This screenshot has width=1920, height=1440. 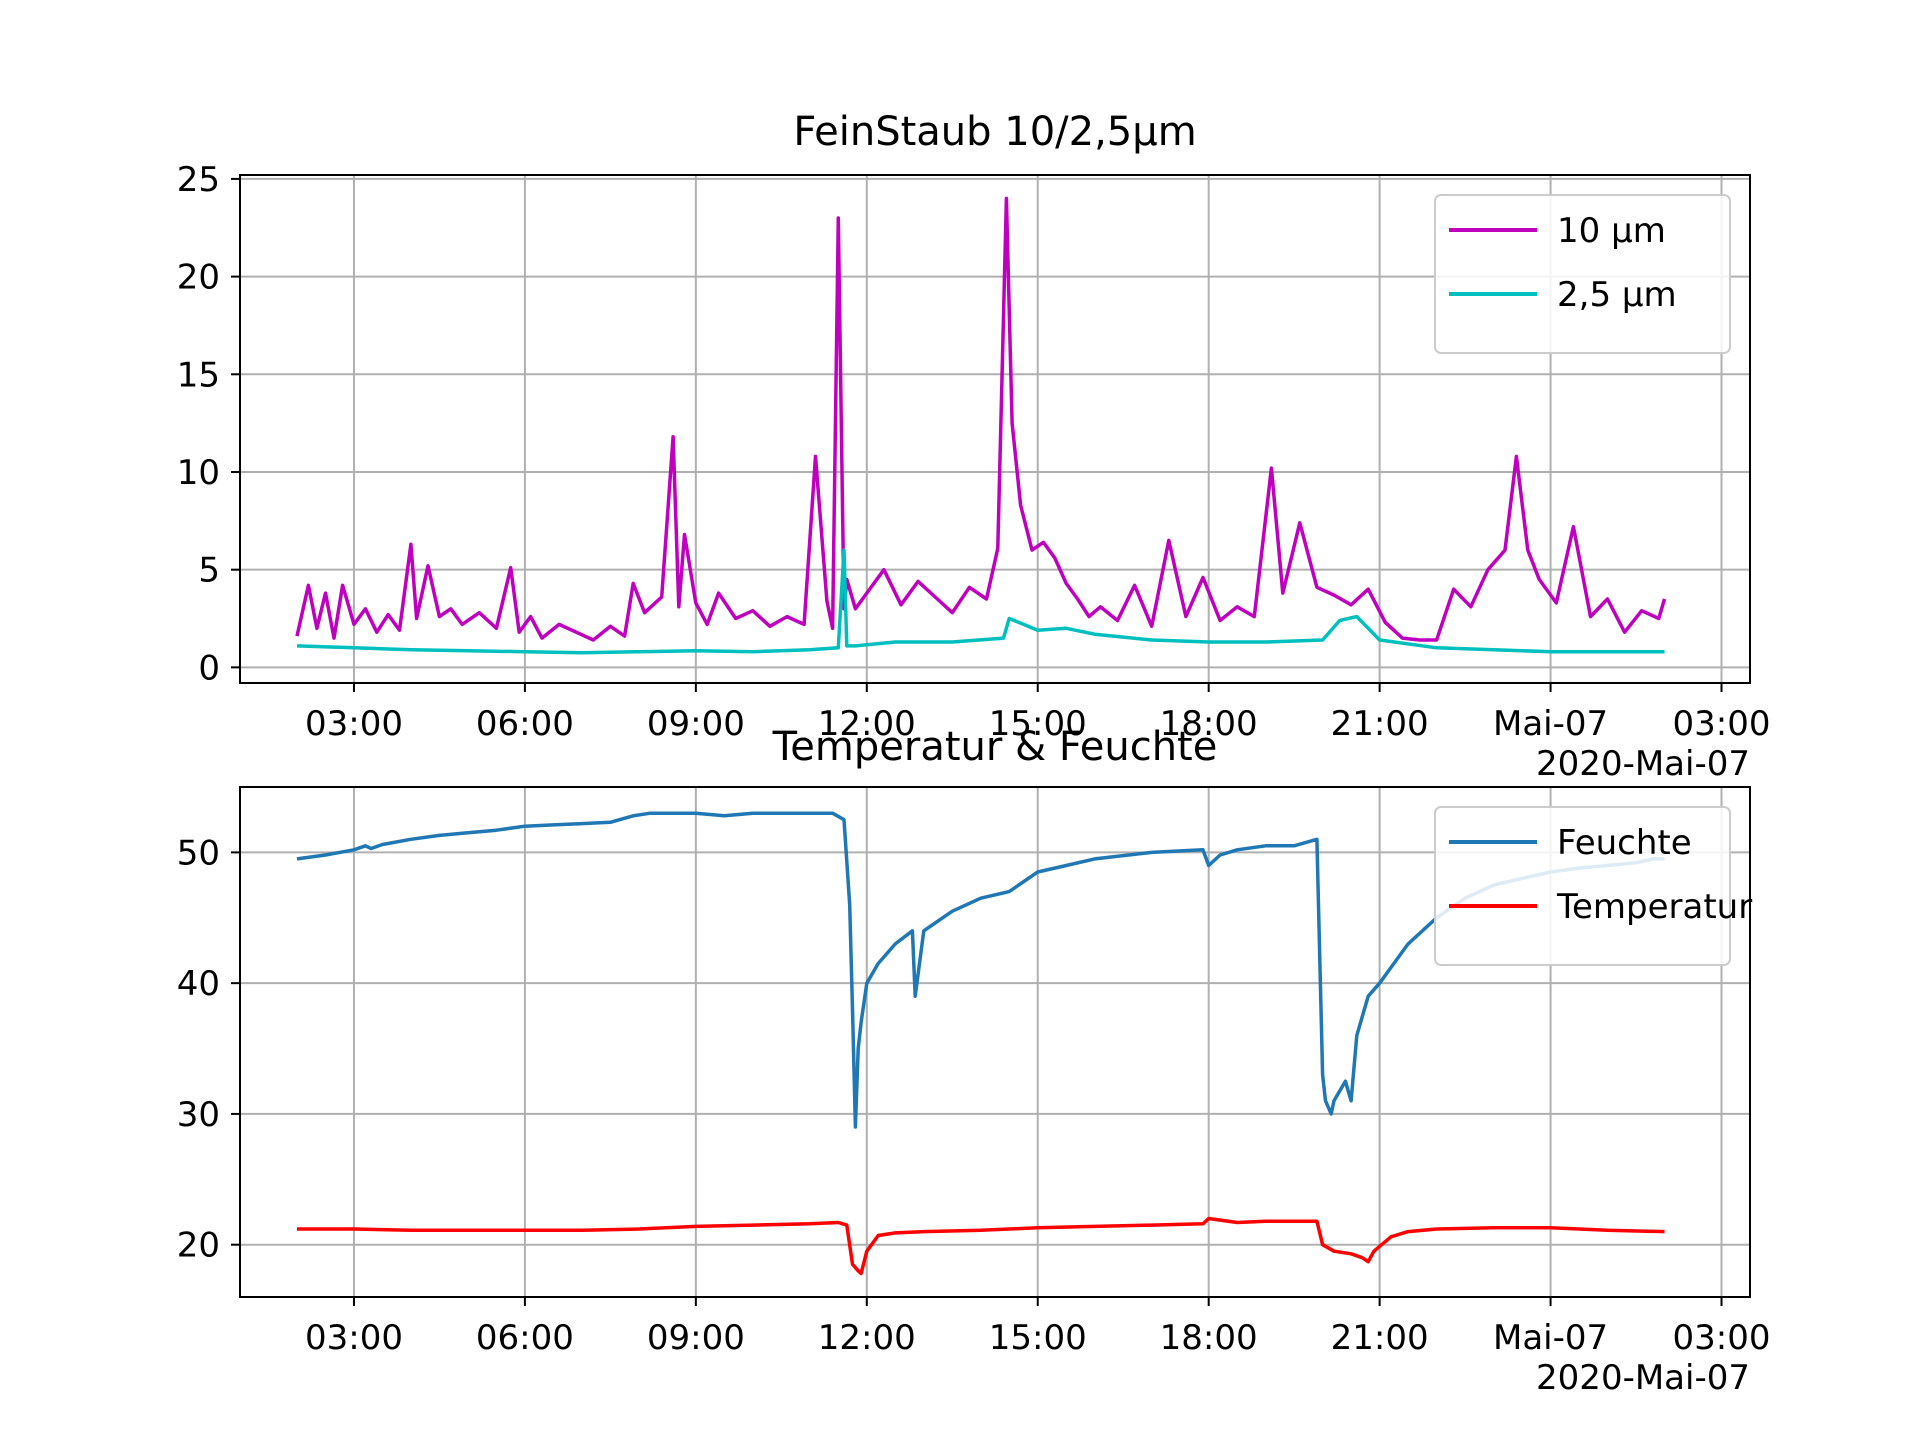 I want to click on y-tick-label: 40, so click(x=198, y=984).